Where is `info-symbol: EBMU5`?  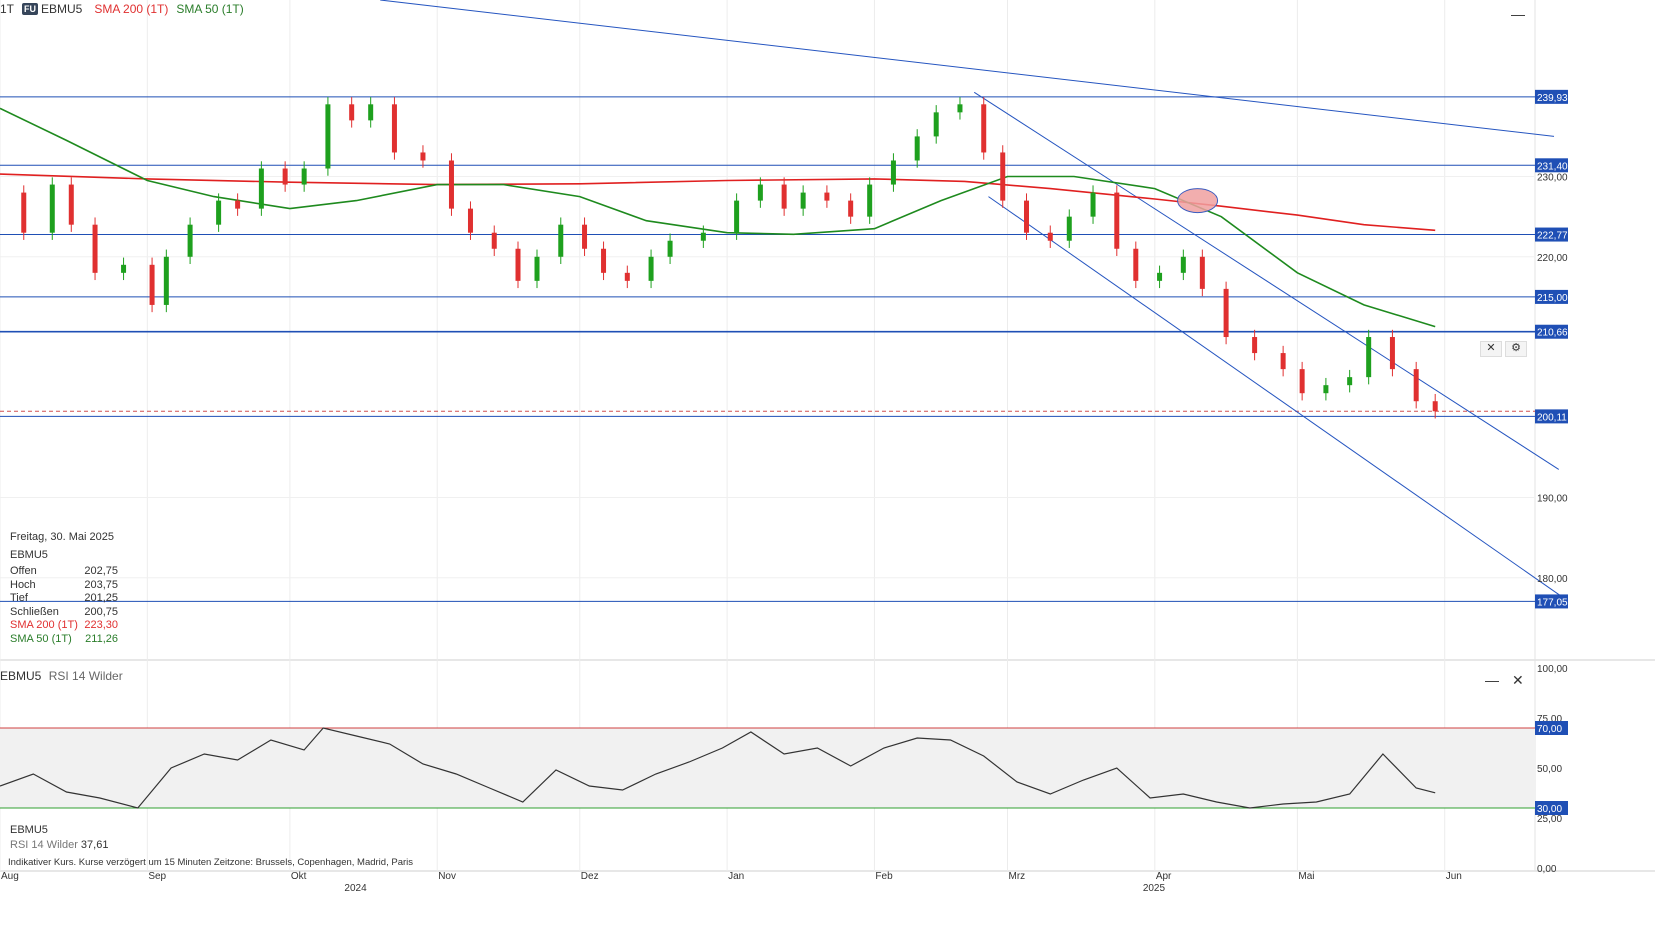 info-symbol: EBMU5 is located at coordinates (29, 554).